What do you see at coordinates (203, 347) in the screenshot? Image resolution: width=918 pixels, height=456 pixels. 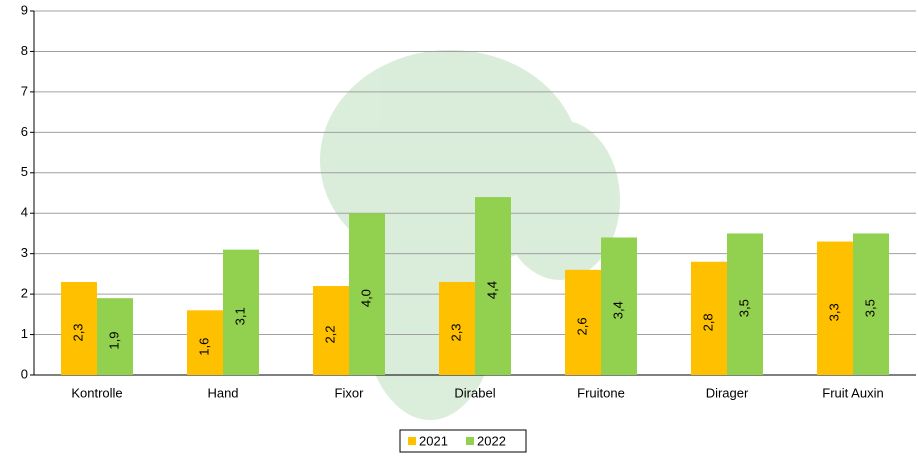 I see `value-label: 1,6` at bounding box center [203, 347].